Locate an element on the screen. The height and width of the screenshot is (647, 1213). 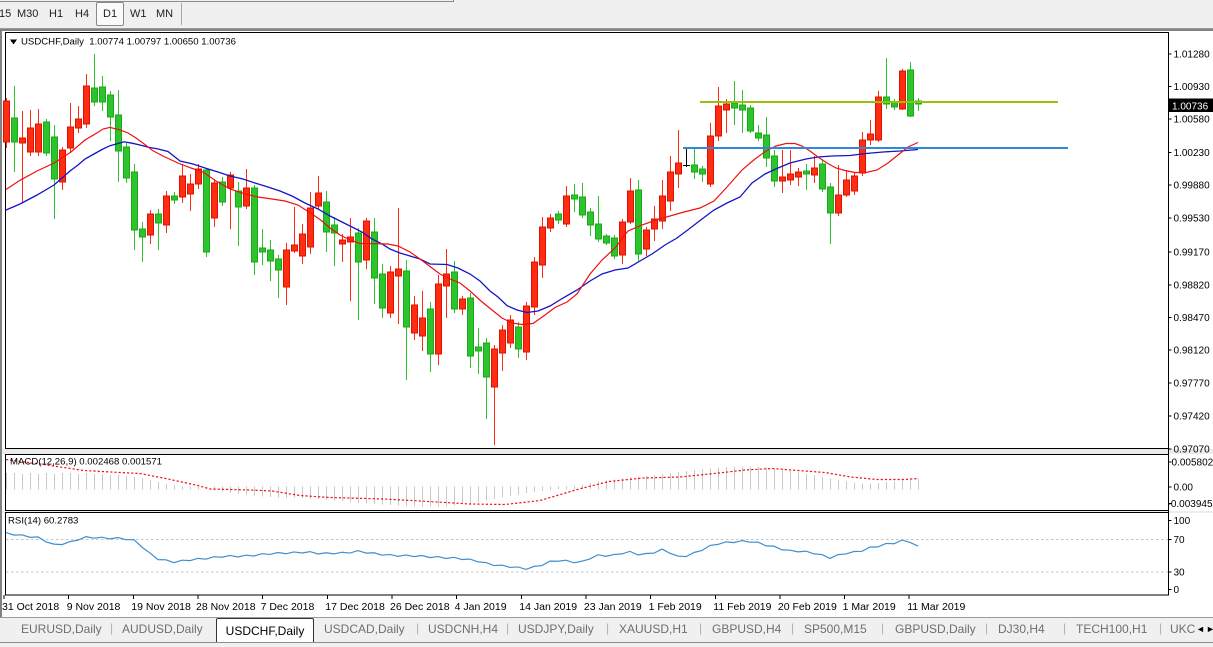
svg-text: 31 Oct 2018 is located at coordinates (30, 607).